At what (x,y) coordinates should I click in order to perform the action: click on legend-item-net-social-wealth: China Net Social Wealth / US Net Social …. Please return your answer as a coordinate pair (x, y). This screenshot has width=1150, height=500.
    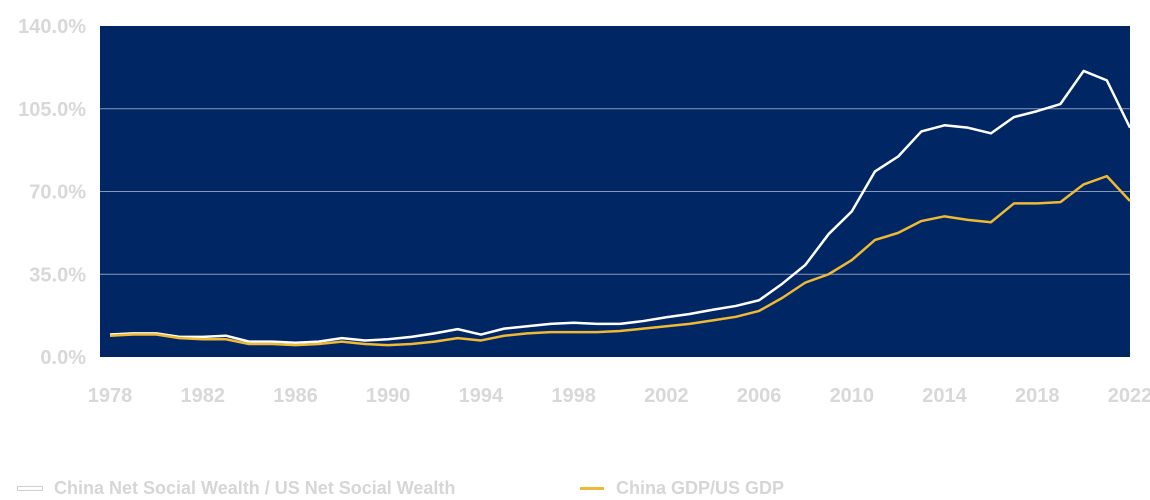
    Looking at the image, I should click on (236, 488).